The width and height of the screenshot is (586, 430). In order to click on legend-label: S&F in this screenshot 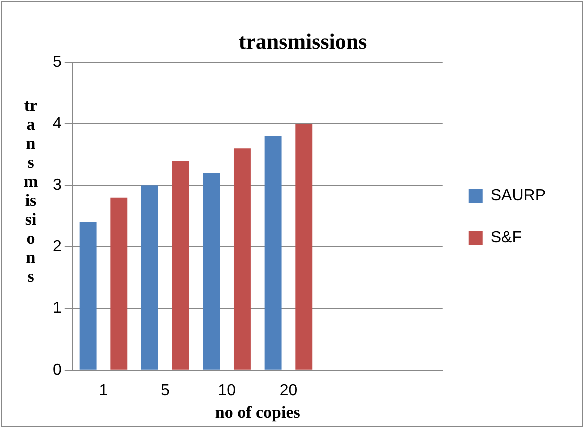, I will do `click(506, 237)`.